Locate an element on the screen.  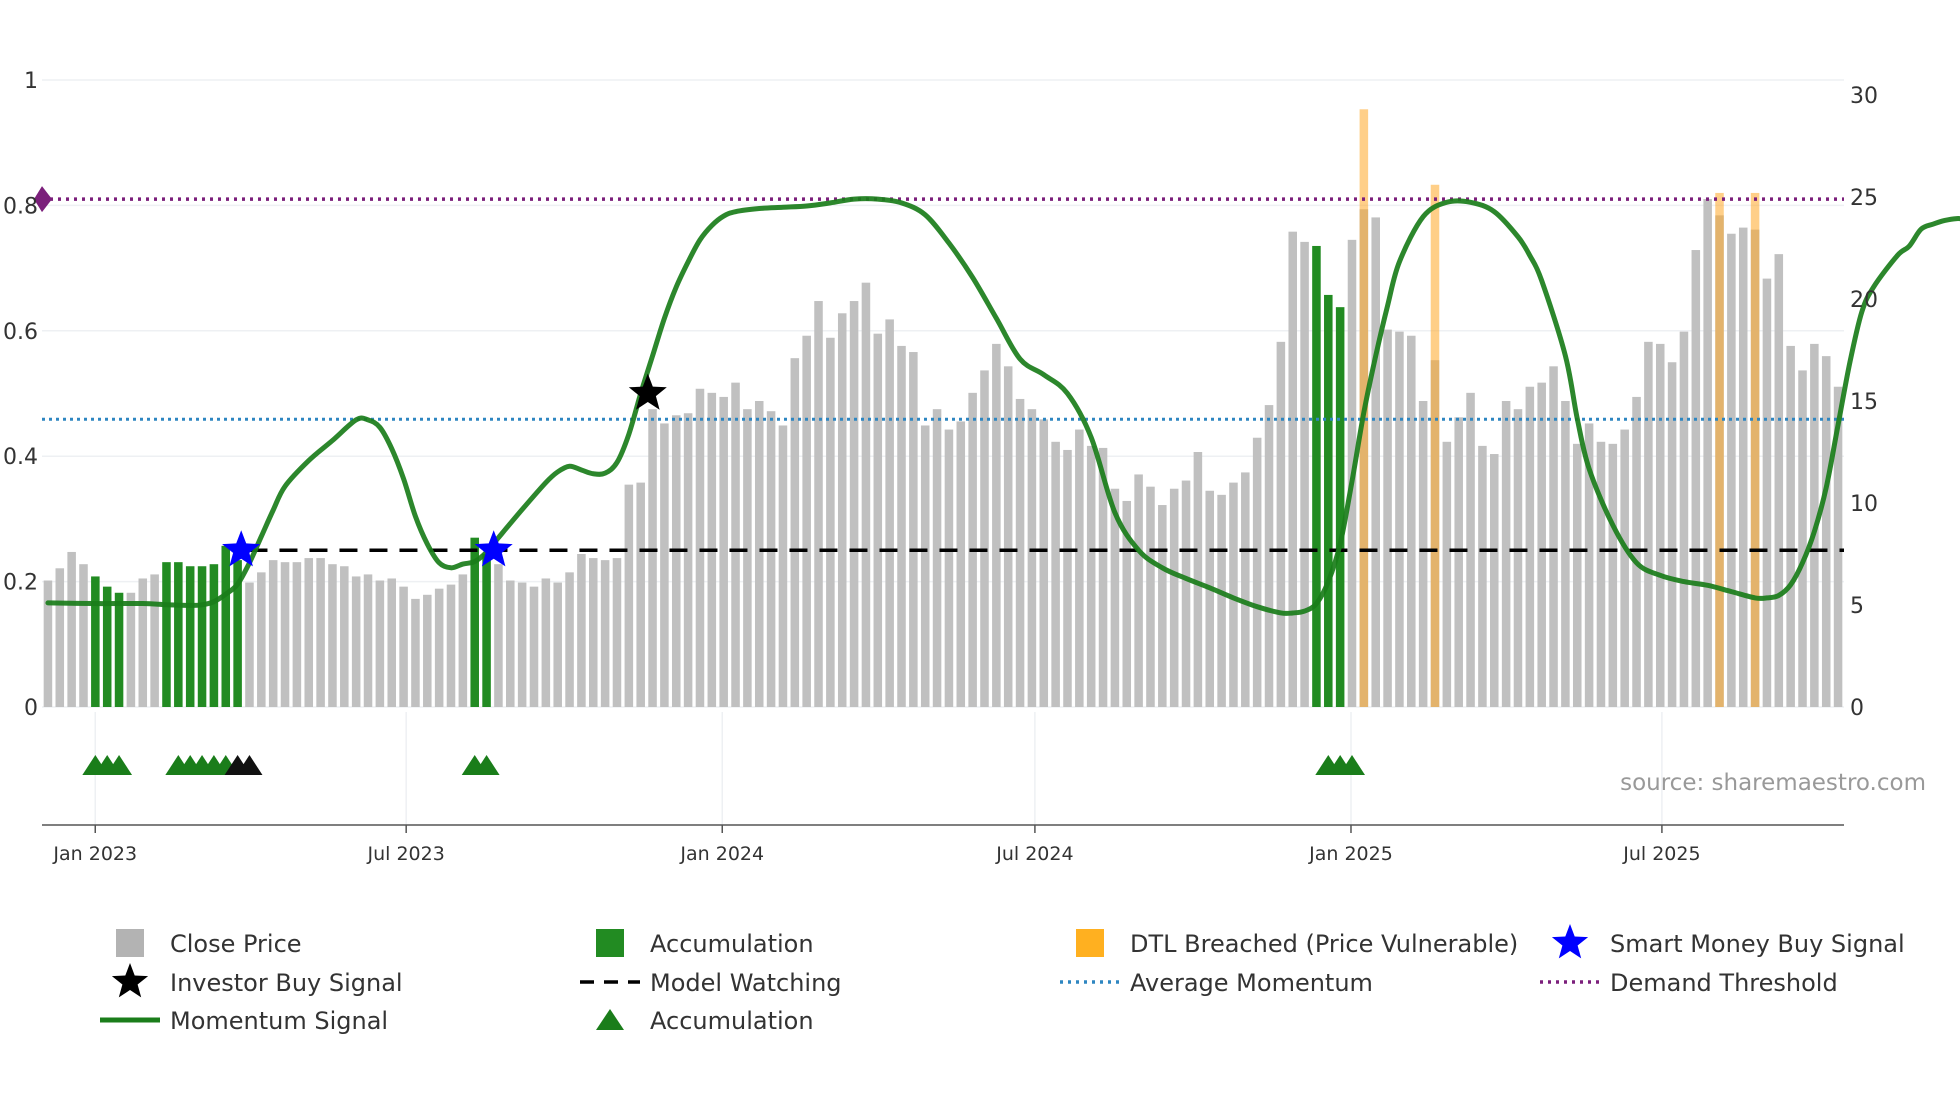
legend-swatch-smart-money-buy-signal is located at coordinates (1570, 941).